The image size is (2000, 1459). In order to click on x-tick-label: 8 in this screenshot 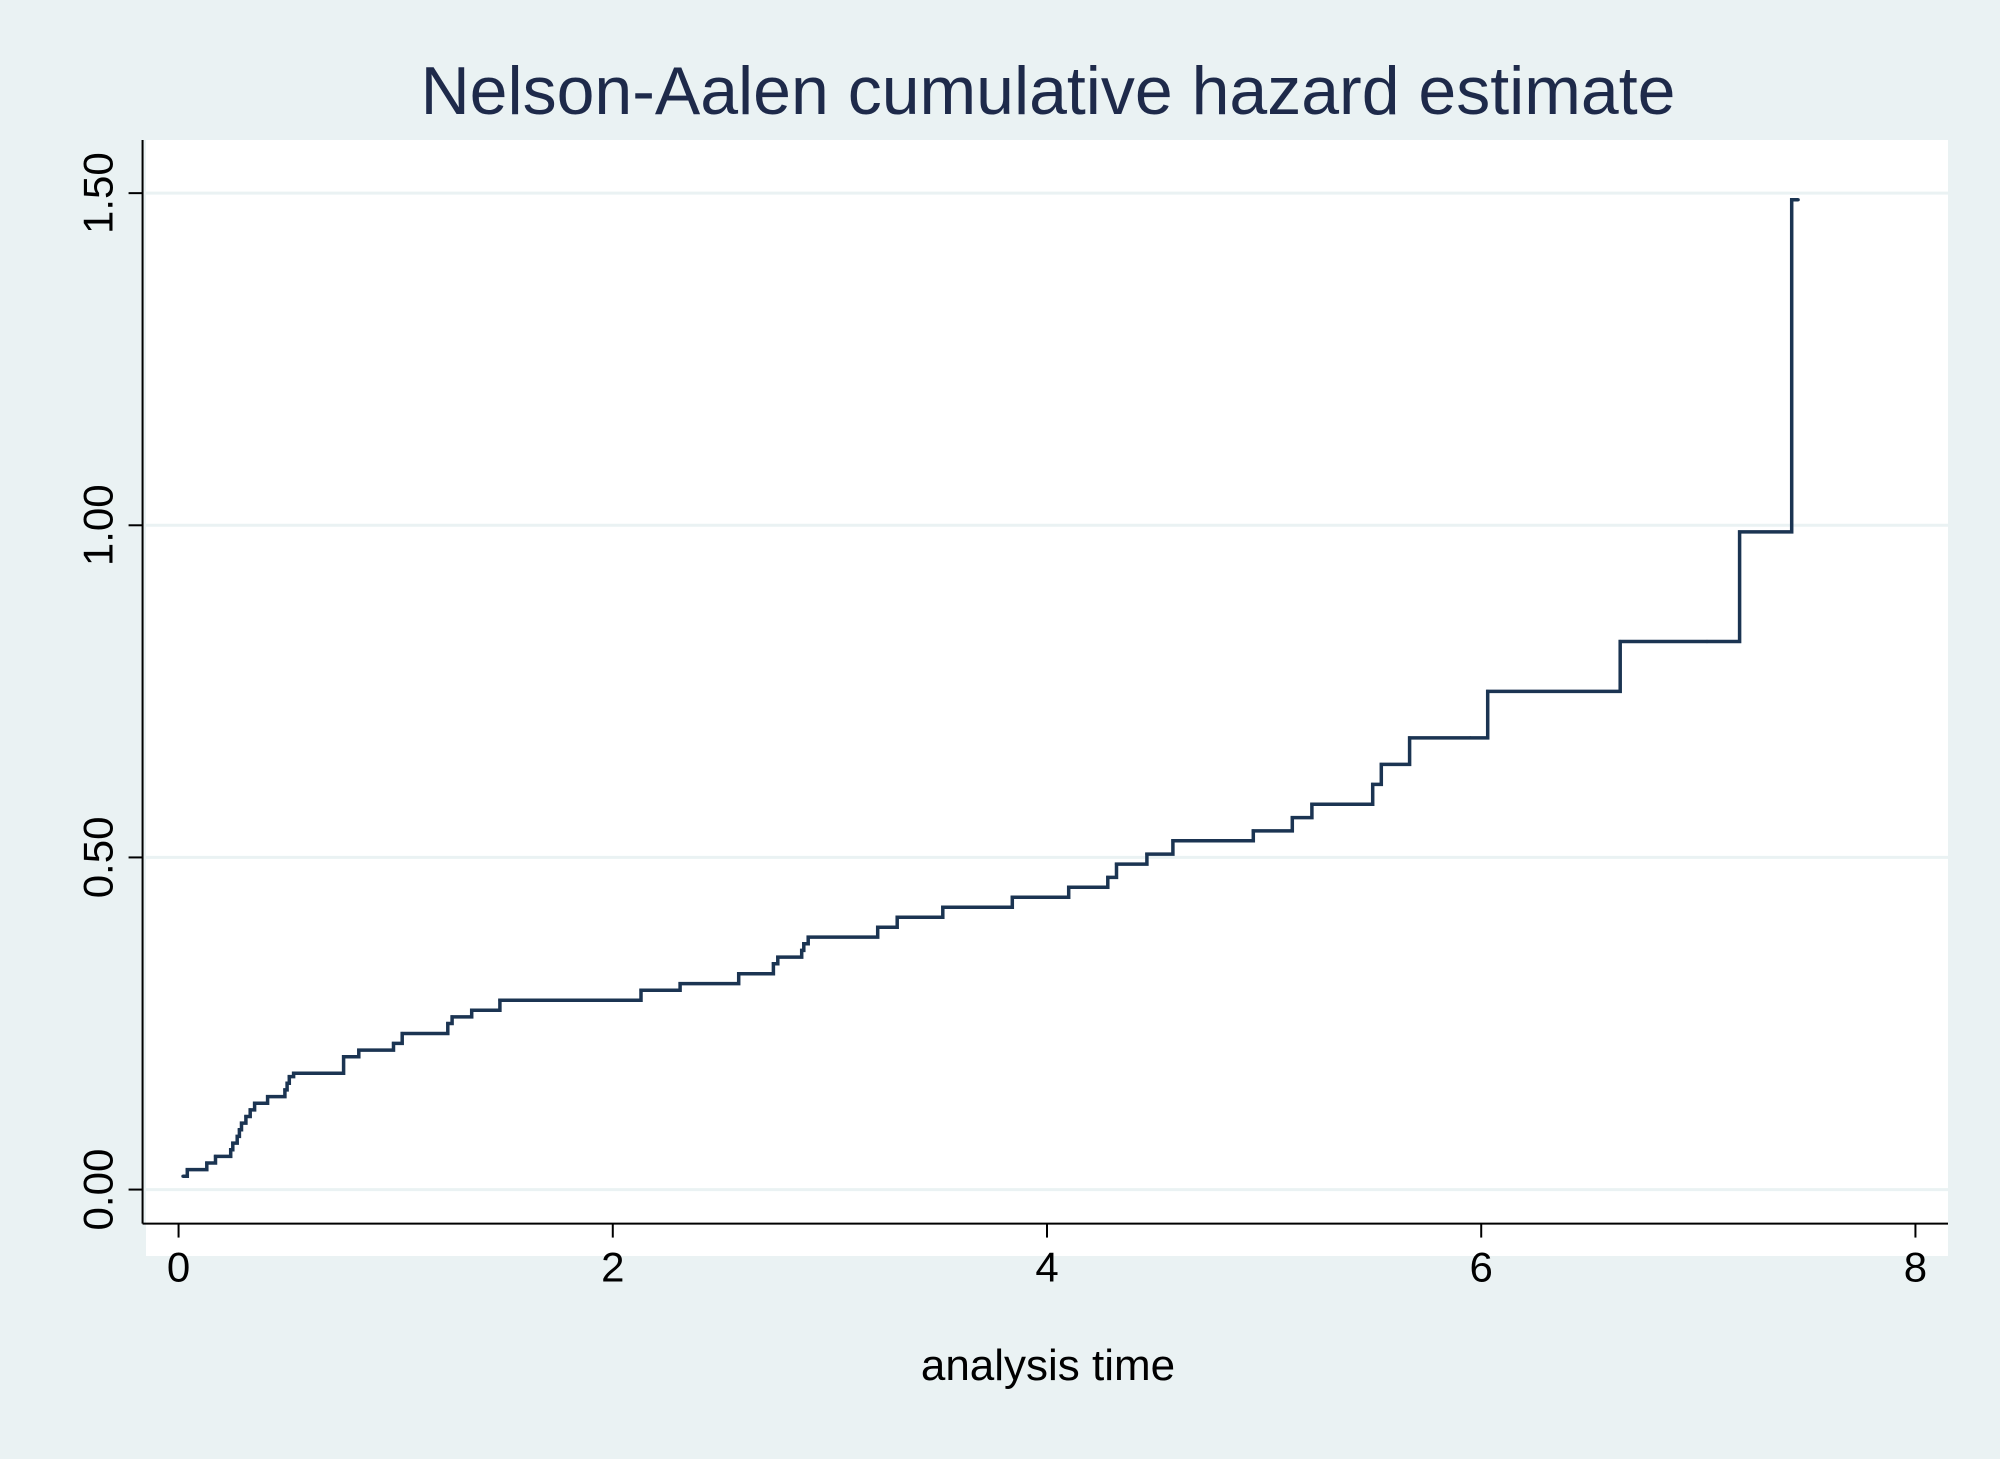, I will do `click(1915, 1267)`.